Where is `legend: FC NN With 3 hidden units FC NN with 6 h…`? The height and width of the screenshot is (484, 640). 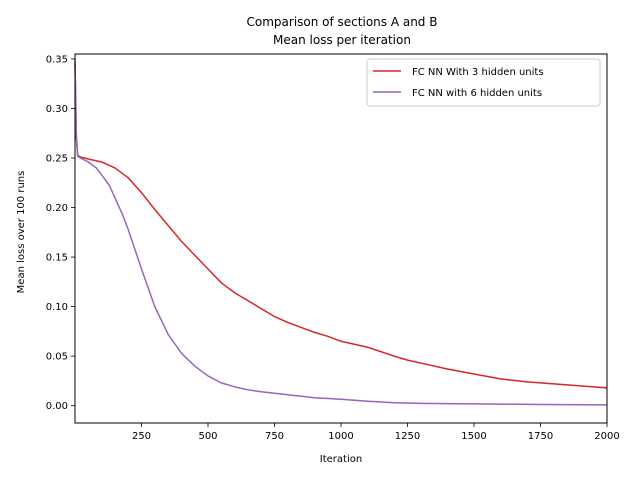
legend: FC NN With 3 hidden units FC NN with 6 h… is located at coordinates (483, 82).